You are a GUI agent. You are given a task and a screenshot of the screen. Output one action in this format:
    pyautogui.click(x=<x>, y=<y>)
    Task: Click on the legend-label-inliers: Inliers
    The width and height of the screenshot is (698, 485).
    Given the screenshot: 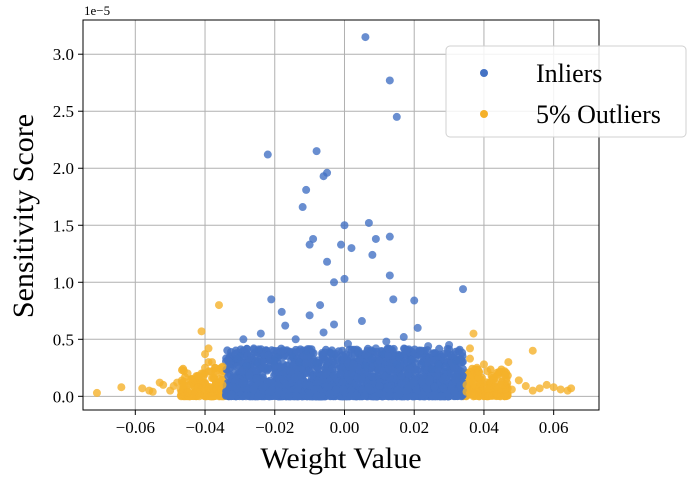 What is the action you would take?
    pyautogui.click(x=569, y=73)
    